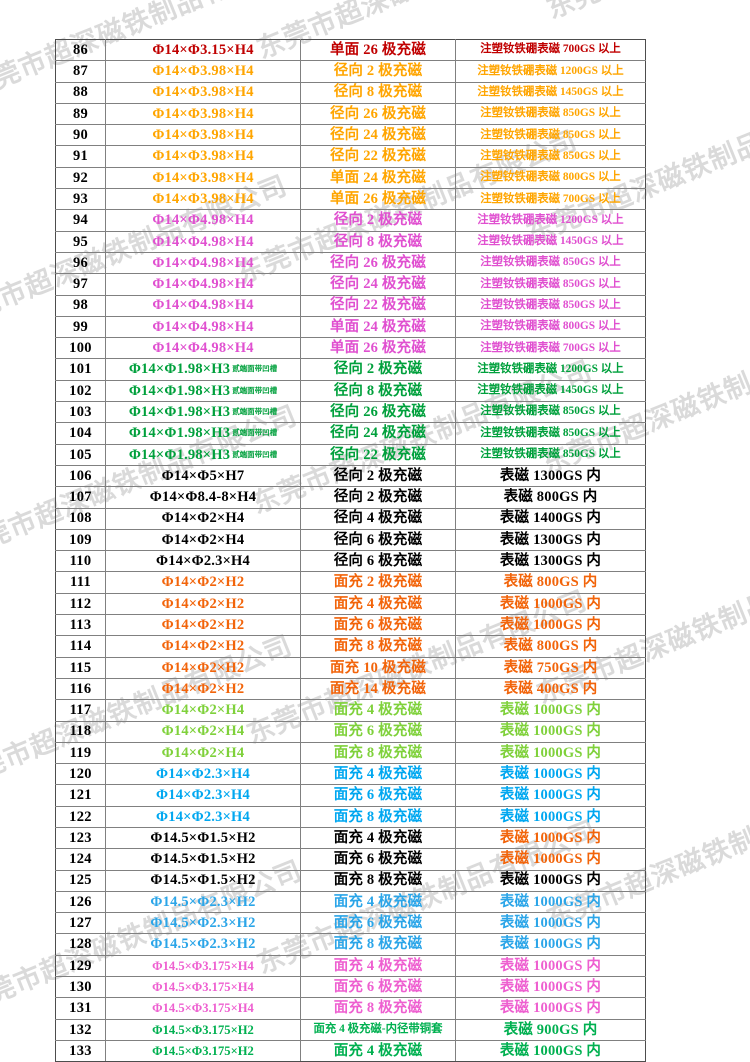  What do you see at coordinates (80, 50) in the screenshot?
I see `row-index-cell: 86` at bounding box center [80, 50].